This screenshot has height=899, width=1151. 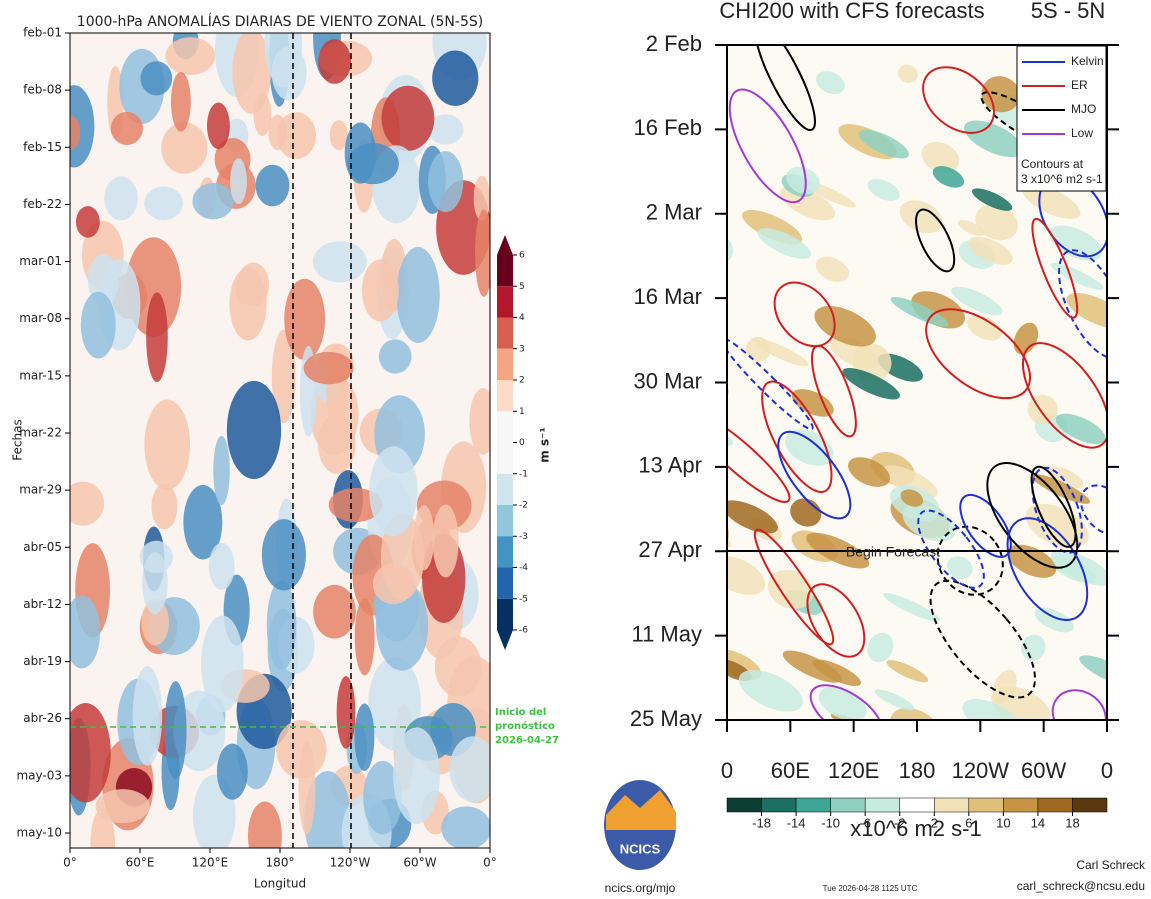 I want to click on colorbar-tick-label: 5, so click(x=522, y=287).